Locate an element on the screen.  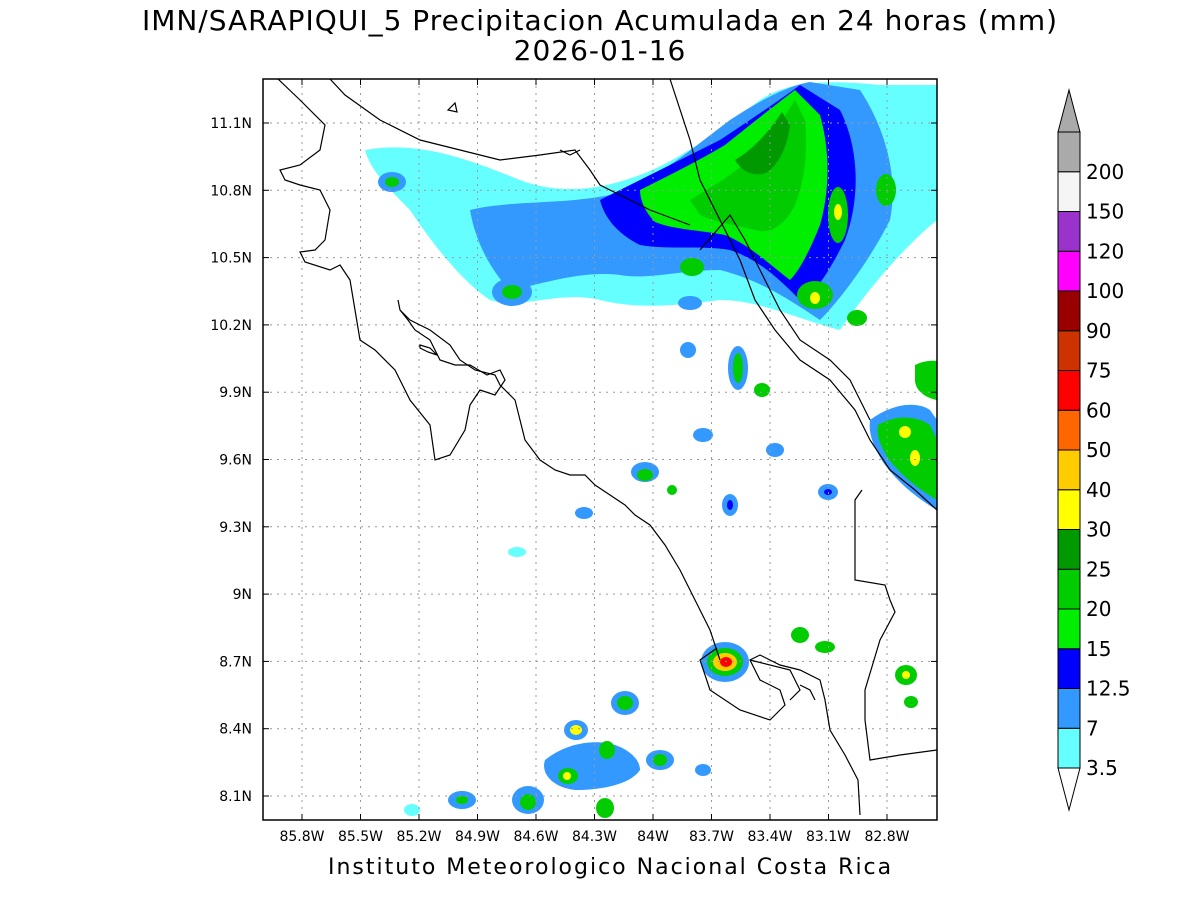
lon-tick-label: 82.8W is located at coordinates (886, 837).